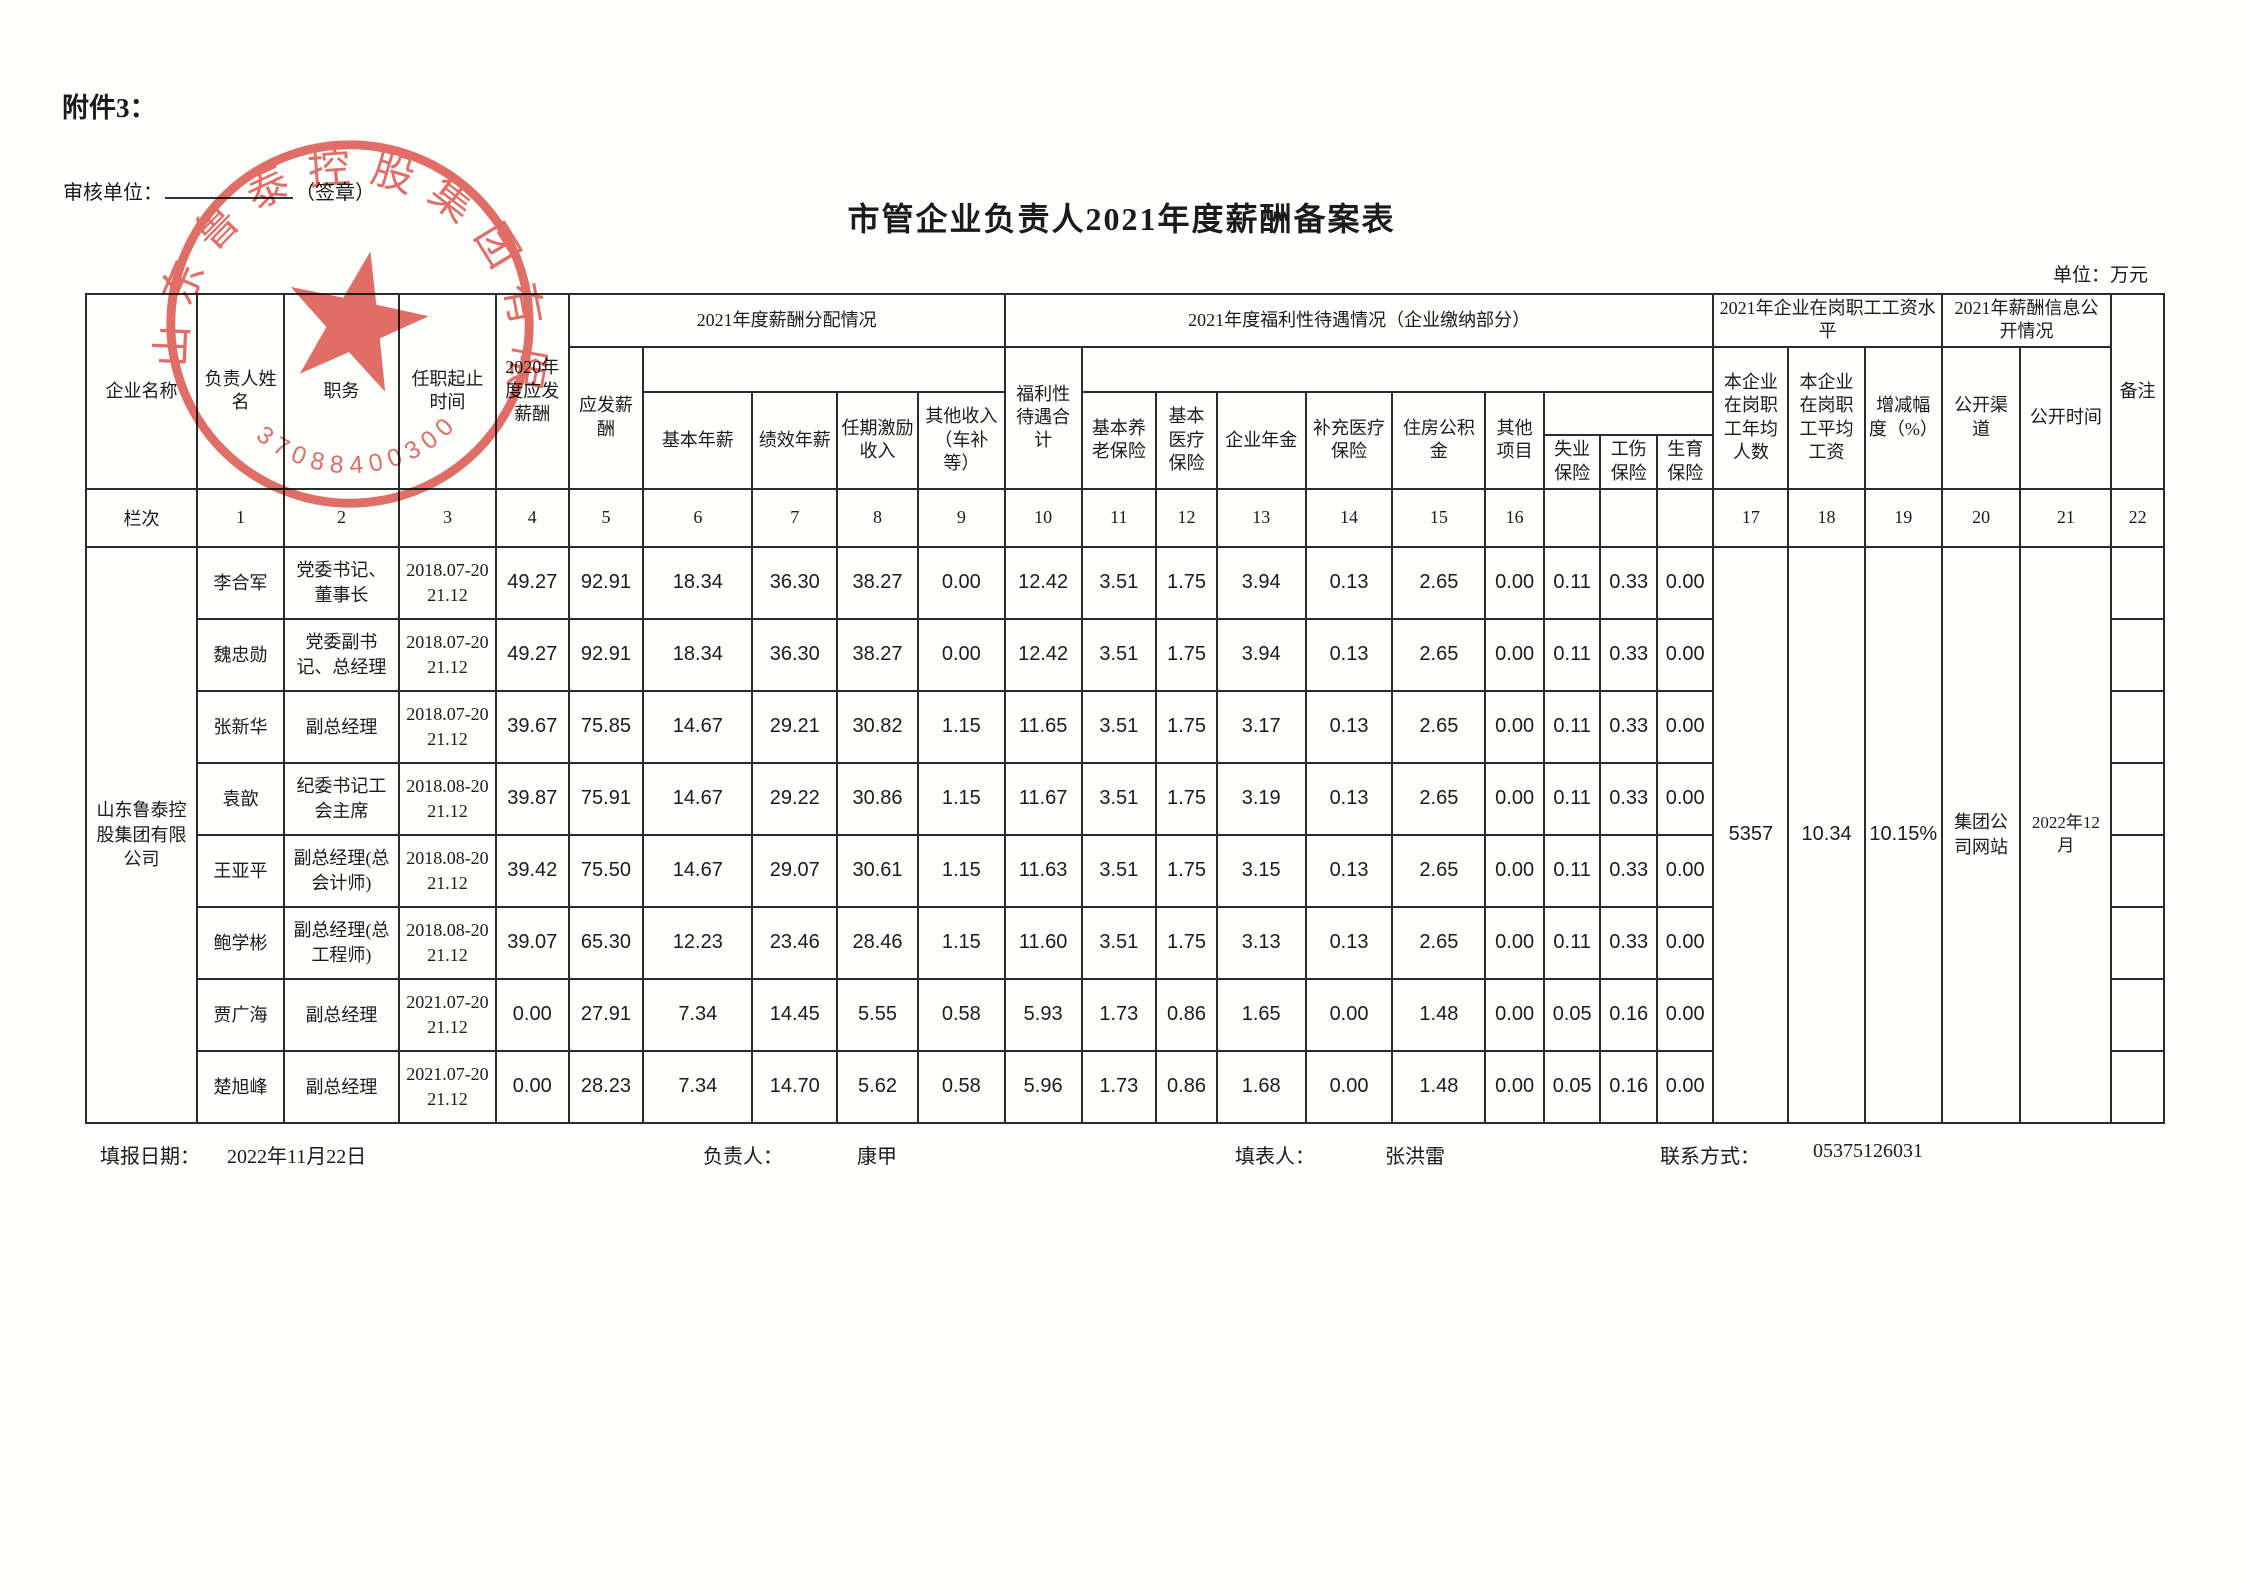  Describe the element at coordinates (240, 1086) in the screenshot. I see `cell-leader-name: 楚旭峰` at that location.